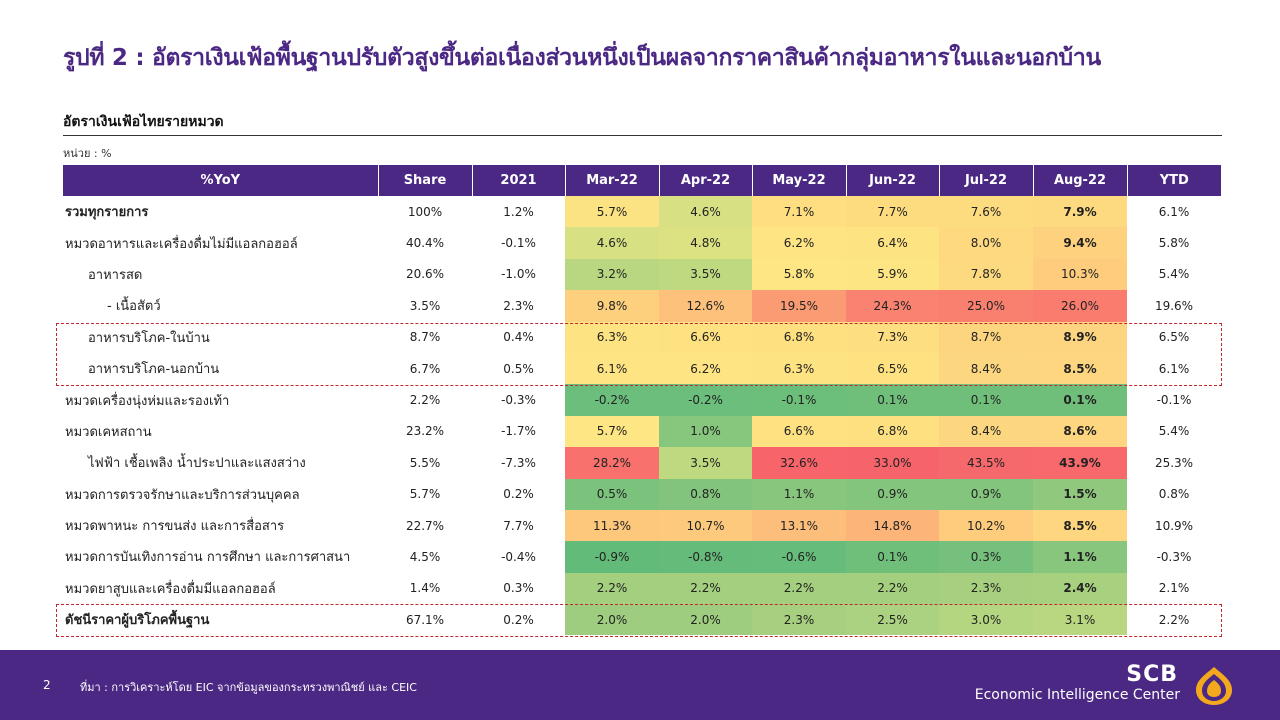  I want to click on table-cell: 1.5%, so click(1080, 494).